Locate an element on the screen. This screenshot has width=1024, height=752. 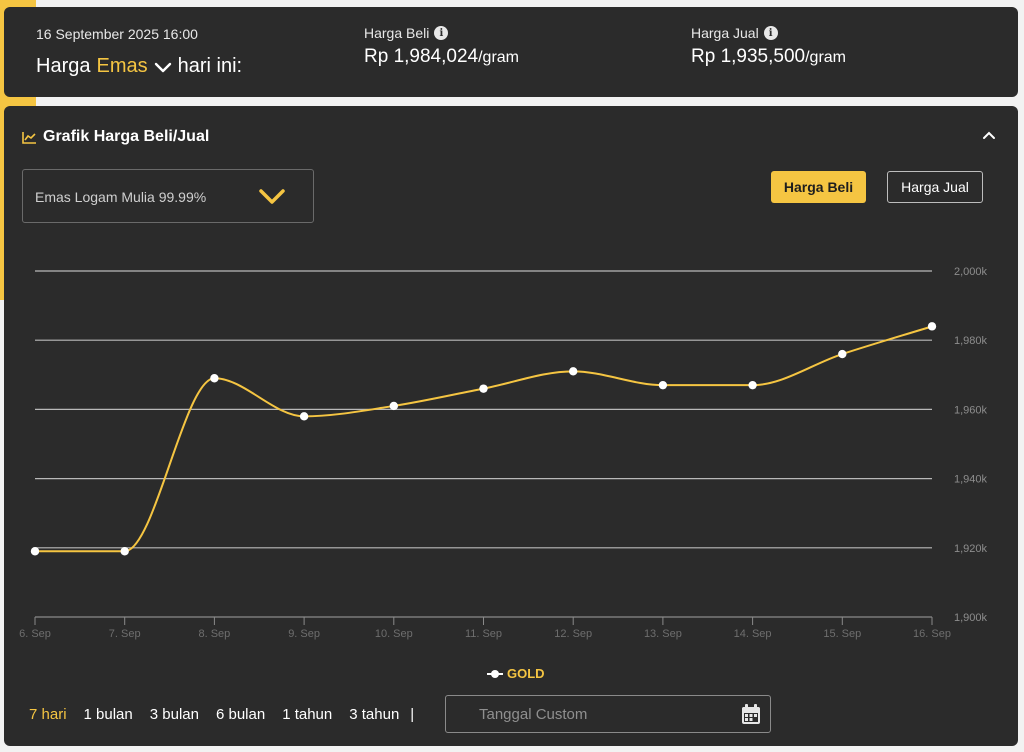
chart-line-icon is located at coordinates (29, 137).